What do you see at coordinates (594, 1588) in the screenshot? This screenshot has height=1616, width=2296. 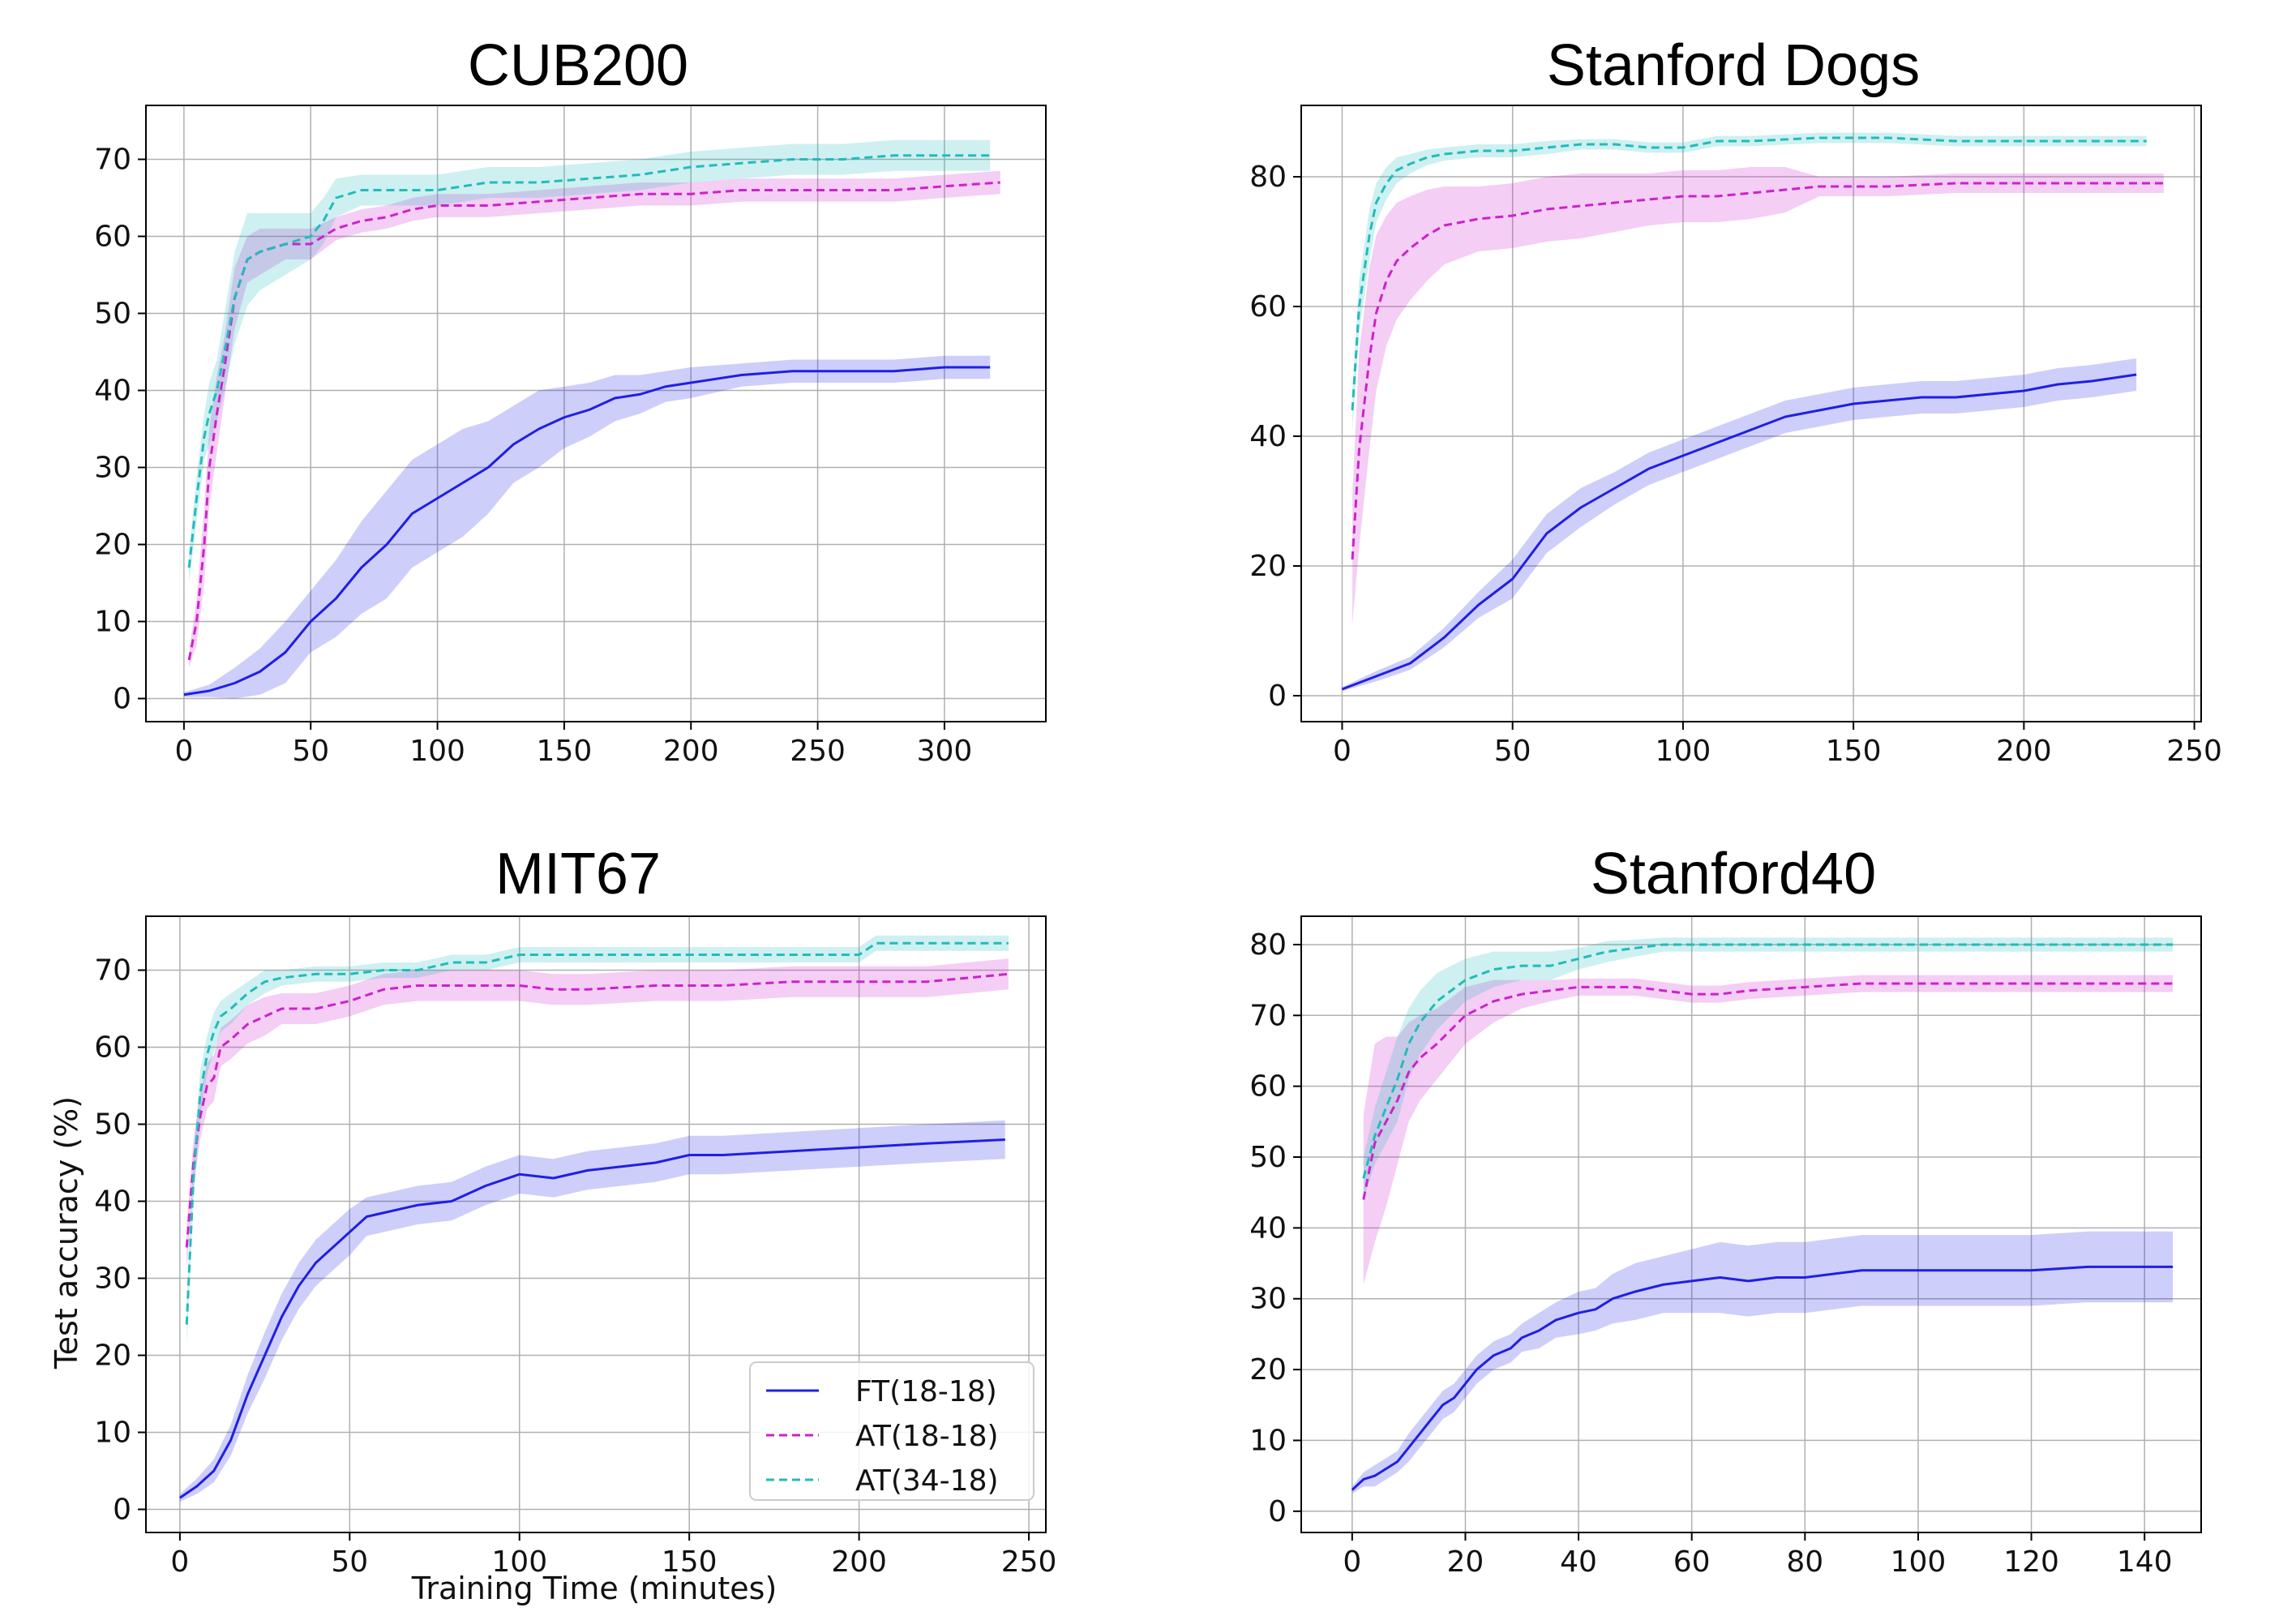 I see `x-axis-label: Training Time (minutes)` at bounding box center [594, 1588].